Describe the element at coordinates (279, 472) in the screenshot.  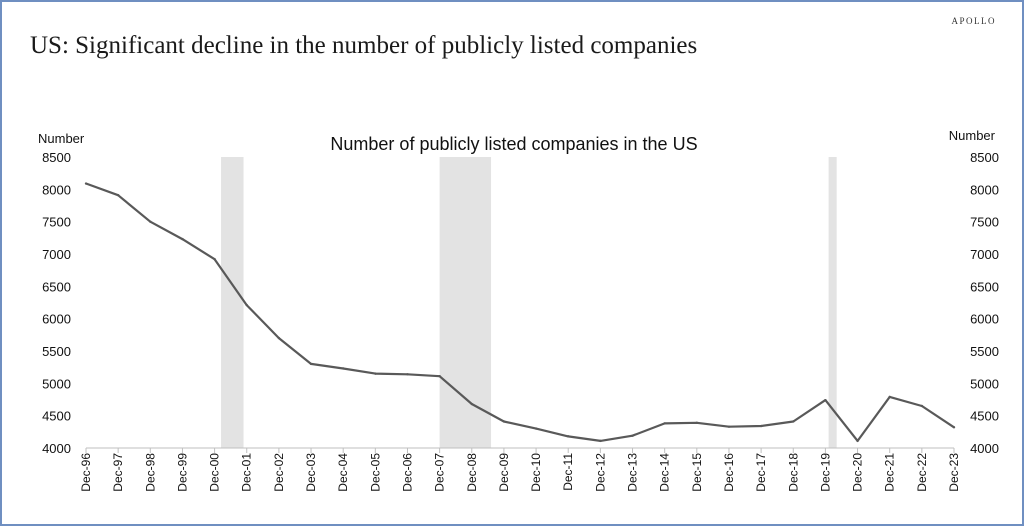
I see `x-tick-label: Dec-02` at that location.